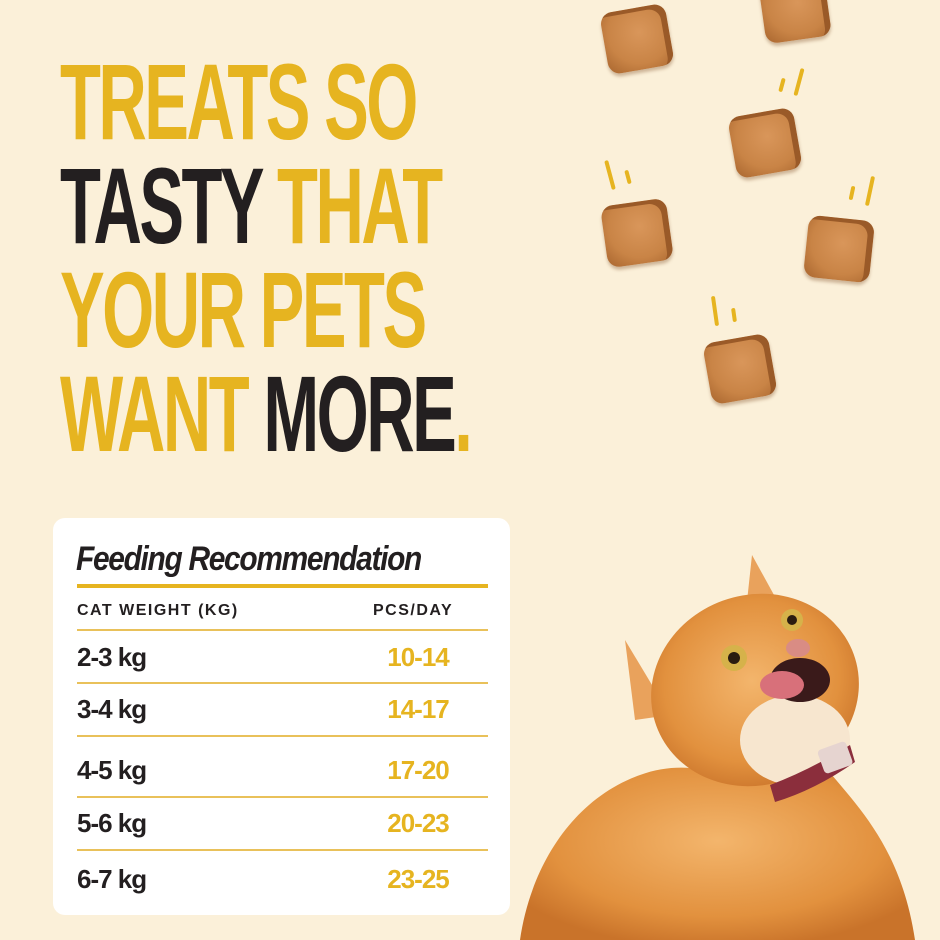 This screenshot has height=940, width=940. I want to click on title-divider, so click(282, 586).